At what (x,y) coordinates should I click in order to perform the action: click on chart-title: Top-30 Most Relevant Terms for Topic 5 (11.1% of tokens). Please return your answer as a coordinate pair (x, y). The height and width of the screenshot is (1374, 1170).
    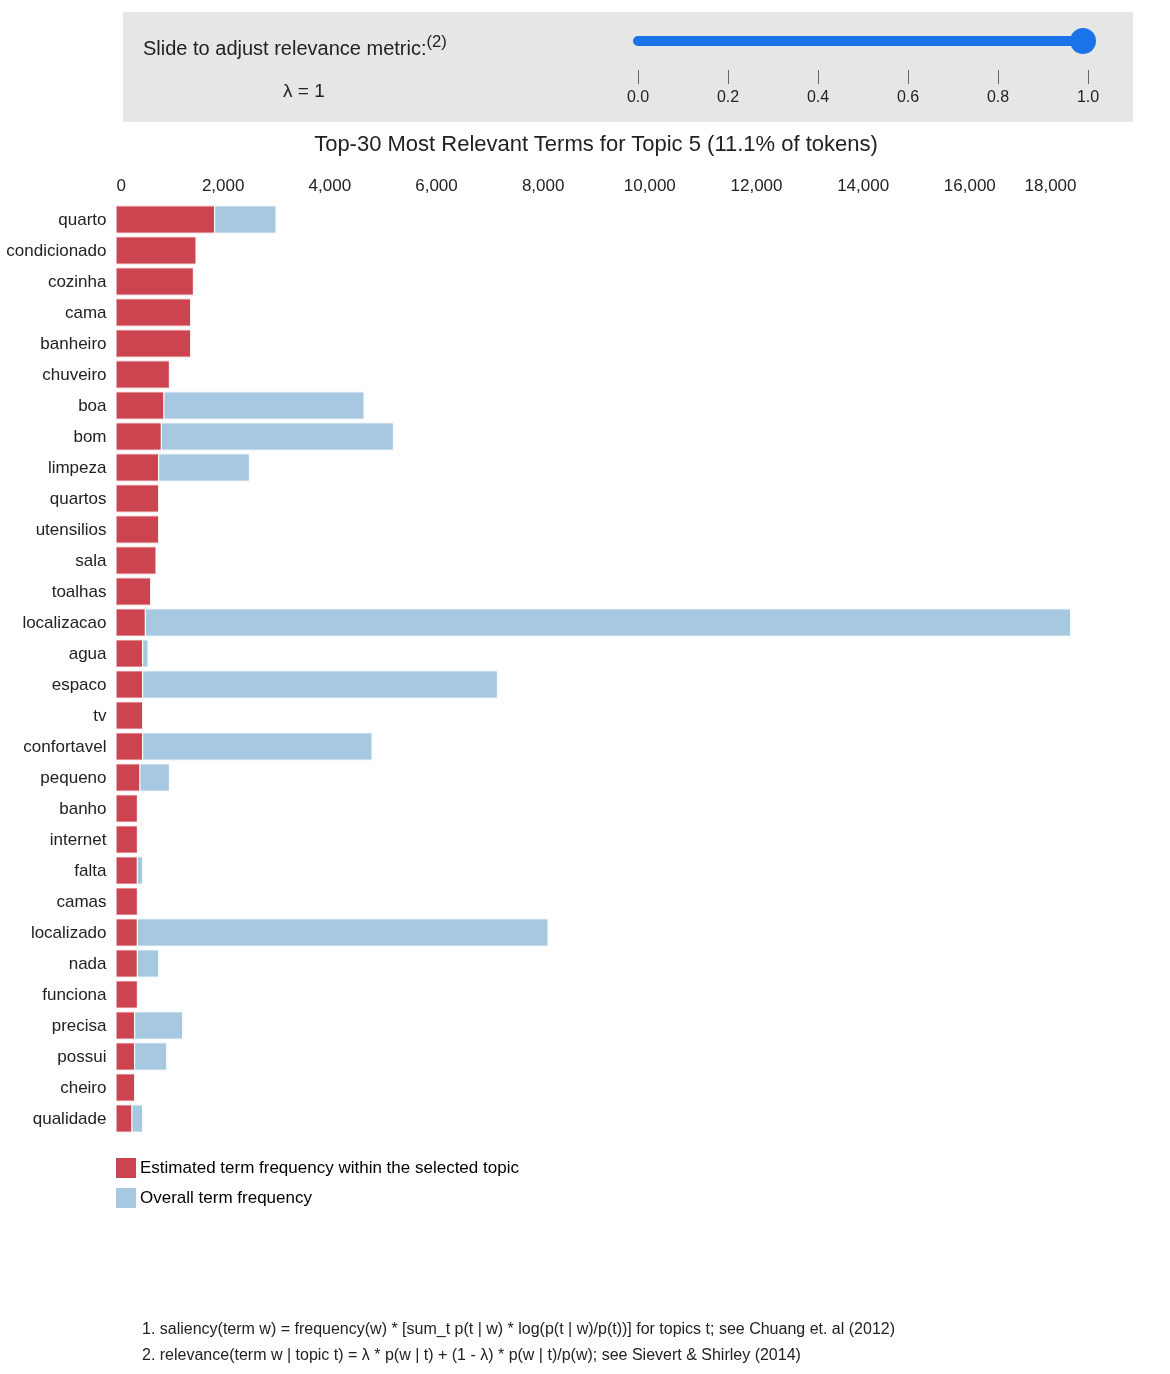
    Looking at the image, I should click on (596, 143).